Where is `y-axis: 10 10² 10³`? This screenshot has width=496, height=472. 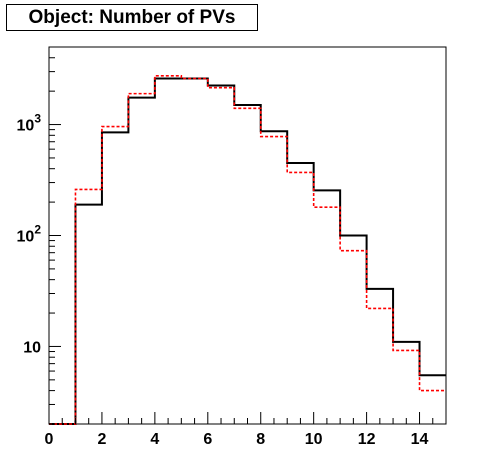 y-axis: 10 10² 10³ is located at coordinates (39, 235).